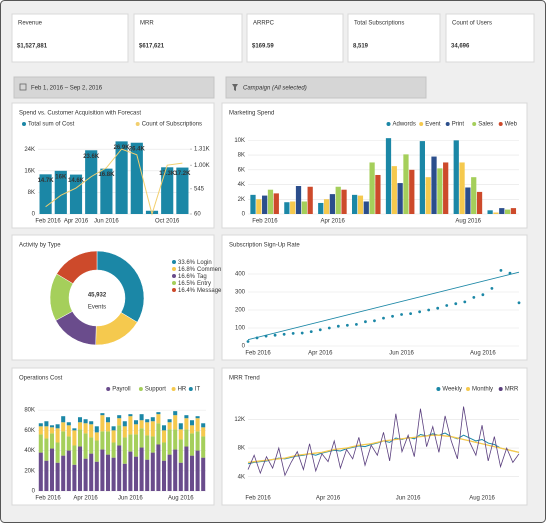  I want to click on center-label: 45,932, so click(97, 296).